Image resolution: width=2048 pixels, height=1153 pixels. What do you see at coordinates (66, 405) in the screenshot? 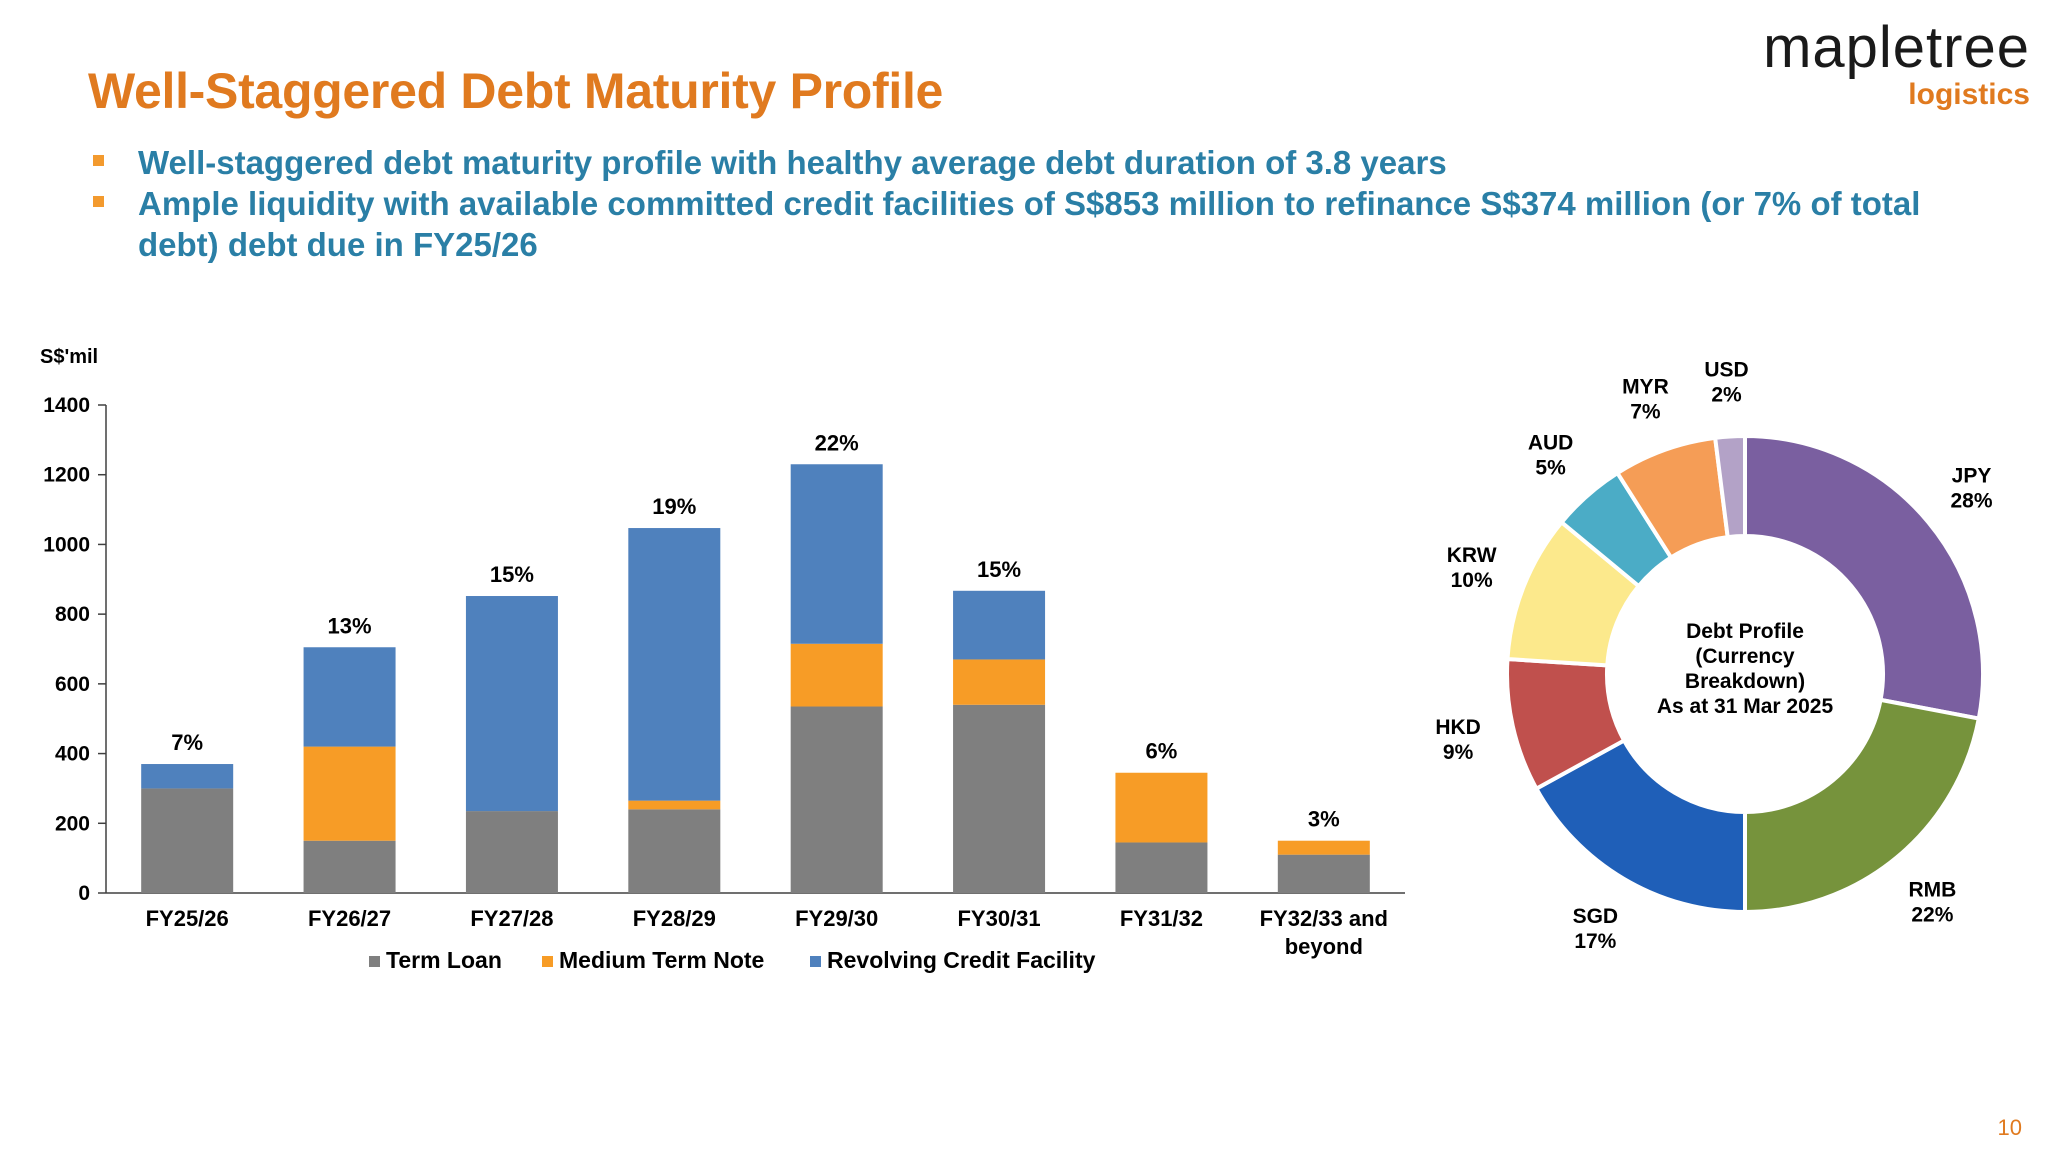
I see `y-tick-label: 1400` at bounding box center [66, 405].